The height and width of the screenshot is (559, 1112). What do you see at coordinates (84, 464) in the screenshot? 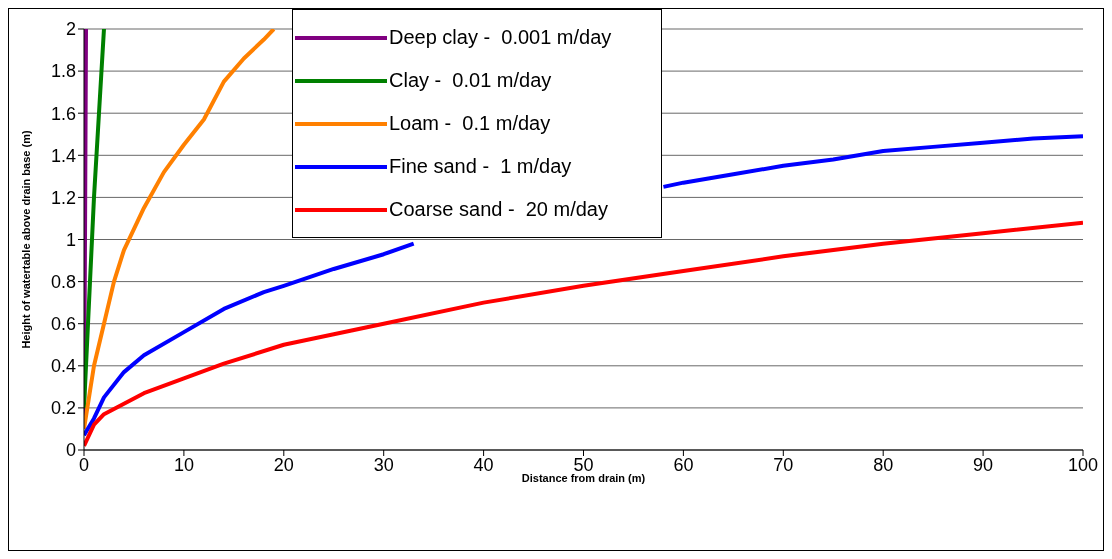
I see `x-tick-label: 0` at bounding box center [84, 464].